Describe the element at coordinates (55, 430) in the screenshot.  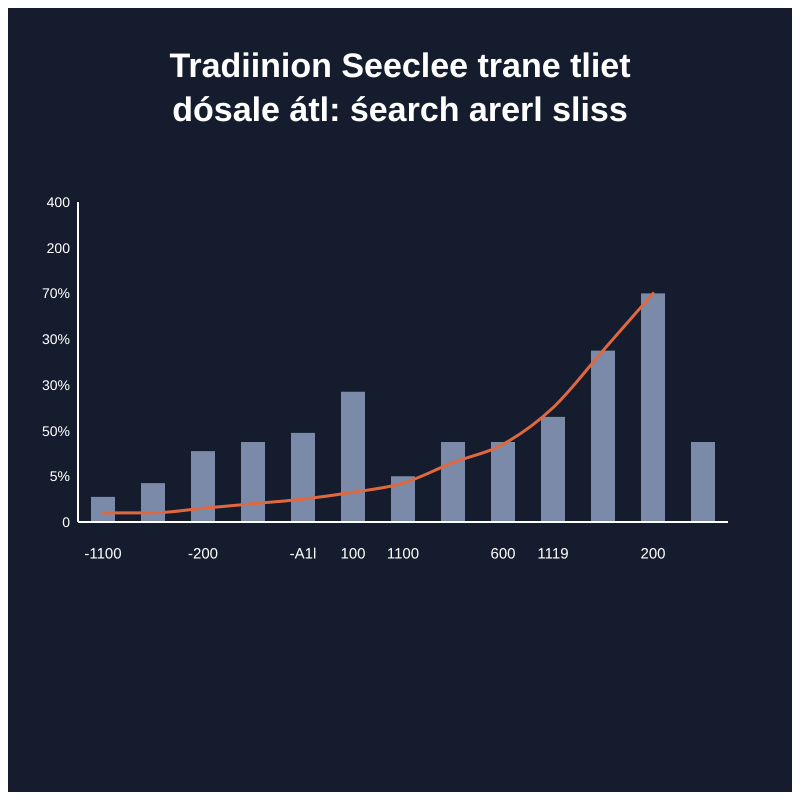
I see `text: 50%` at that location.